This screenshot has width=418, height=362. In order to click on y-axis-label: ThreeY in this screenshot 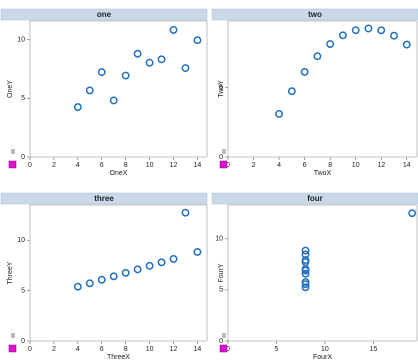, I will do `click(10, 272)`.